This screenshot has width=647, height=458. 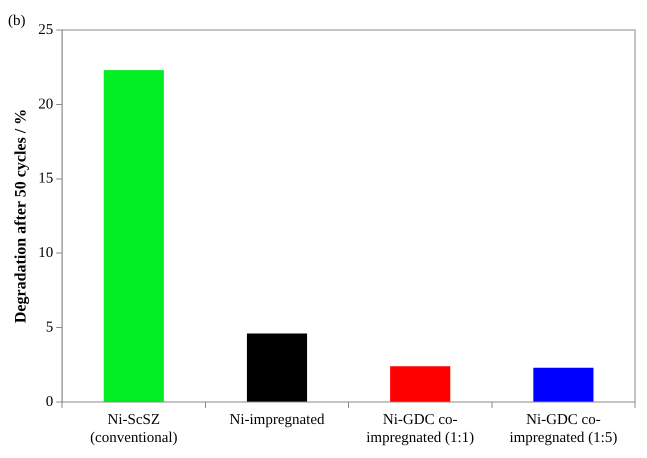 I want to click on x-tick-label: Ni-ScSZ (conventional), so click(x=134, y=429).